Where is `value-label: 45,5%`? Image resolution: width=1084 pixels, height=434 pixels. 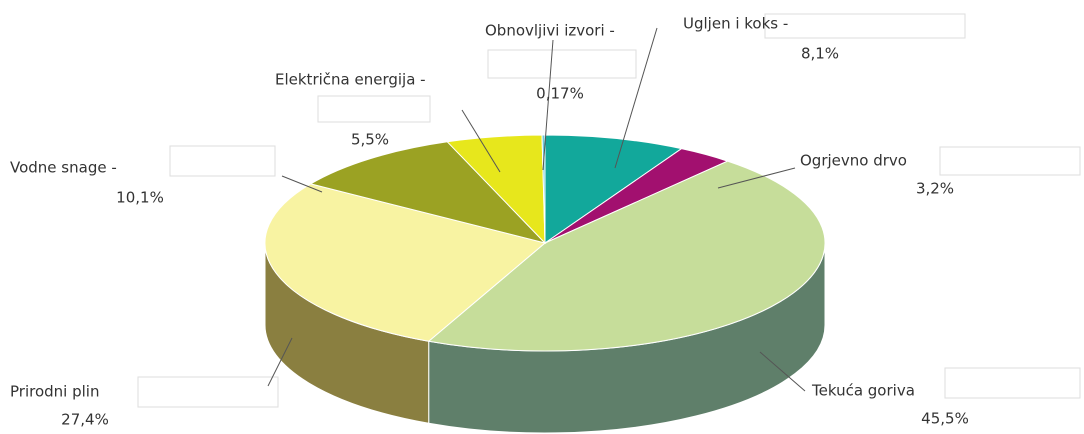
value-label: 45,5% is located at coordinates (945, 419).